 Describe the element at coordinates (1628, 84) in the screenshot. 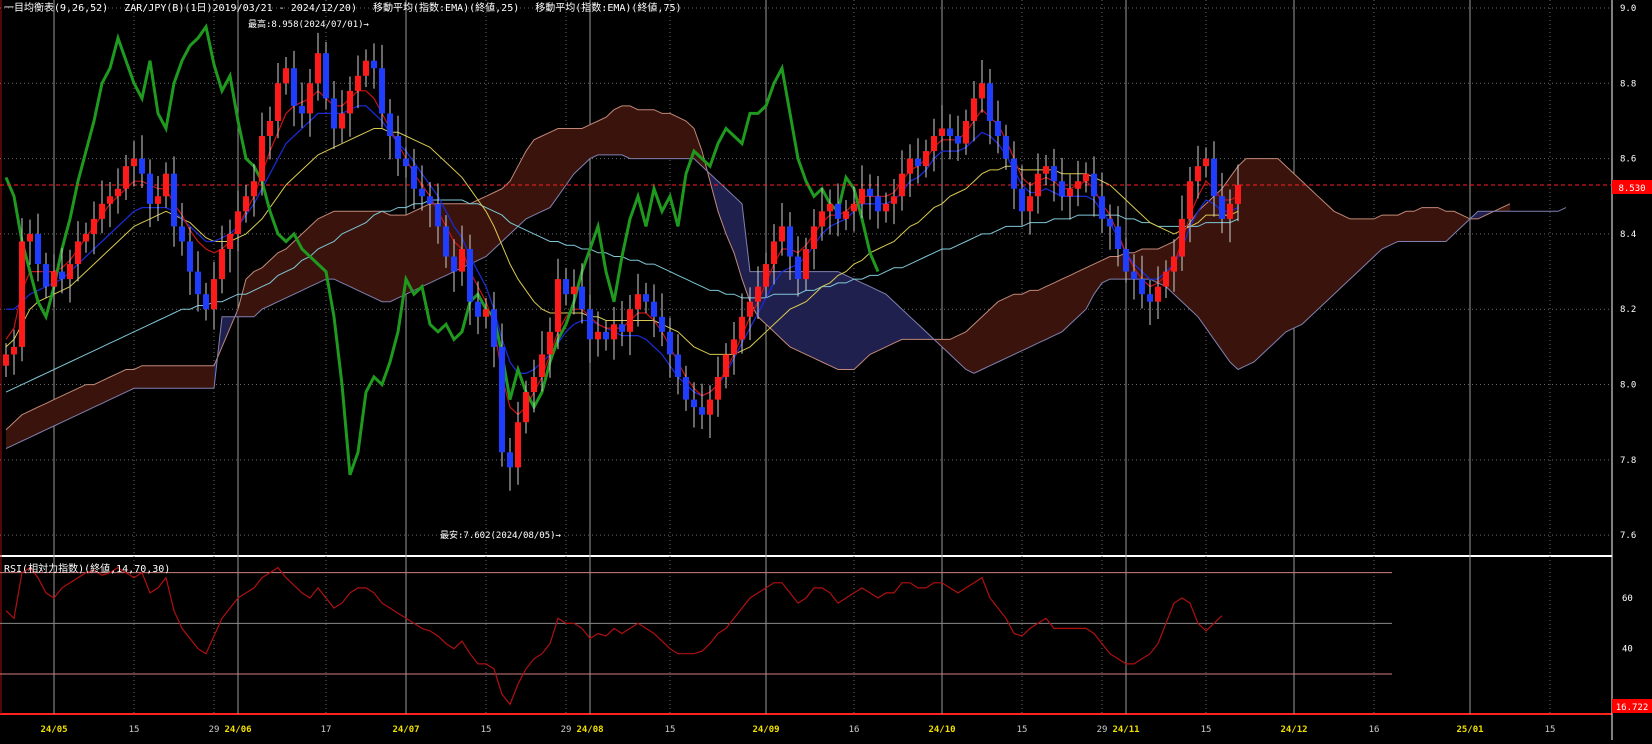

I see `price-tick-label: 8.8` at that location.